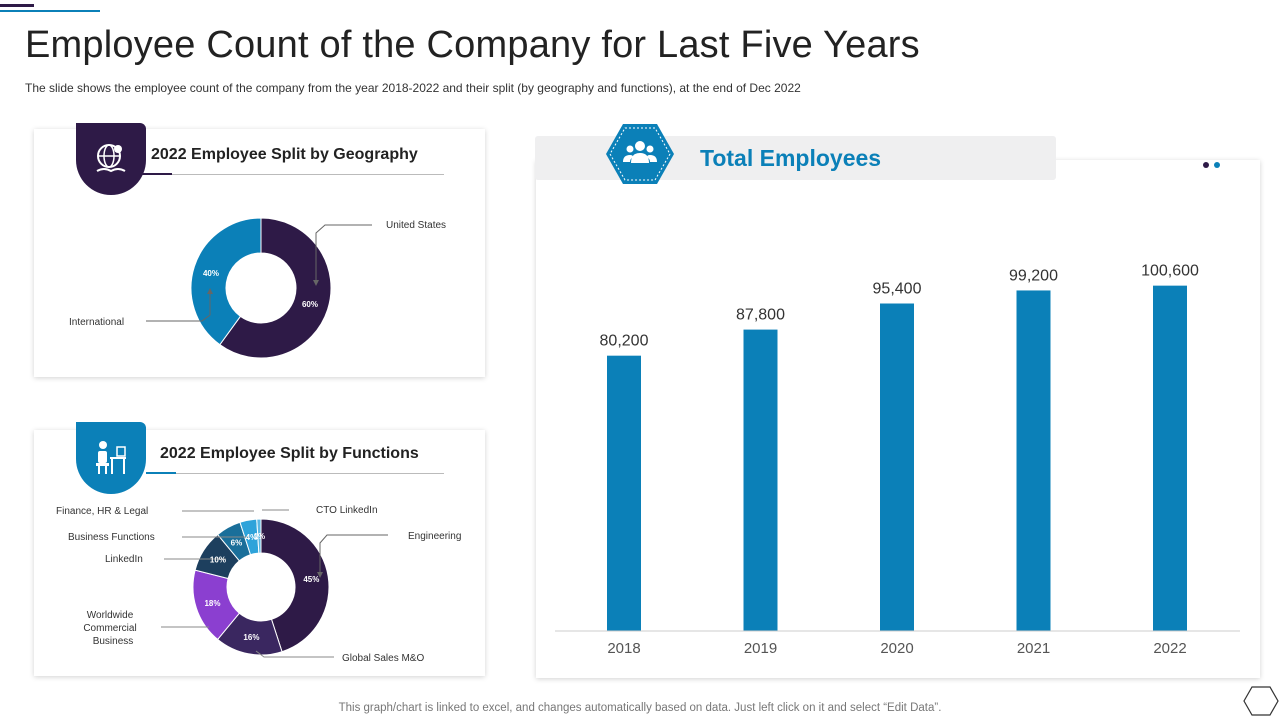 This screenshot has width=1280, height=720. What do you see at coordinates (1033, 460) in the screenshot?
I see `bar-2021` at bounding box center [1033, 460].